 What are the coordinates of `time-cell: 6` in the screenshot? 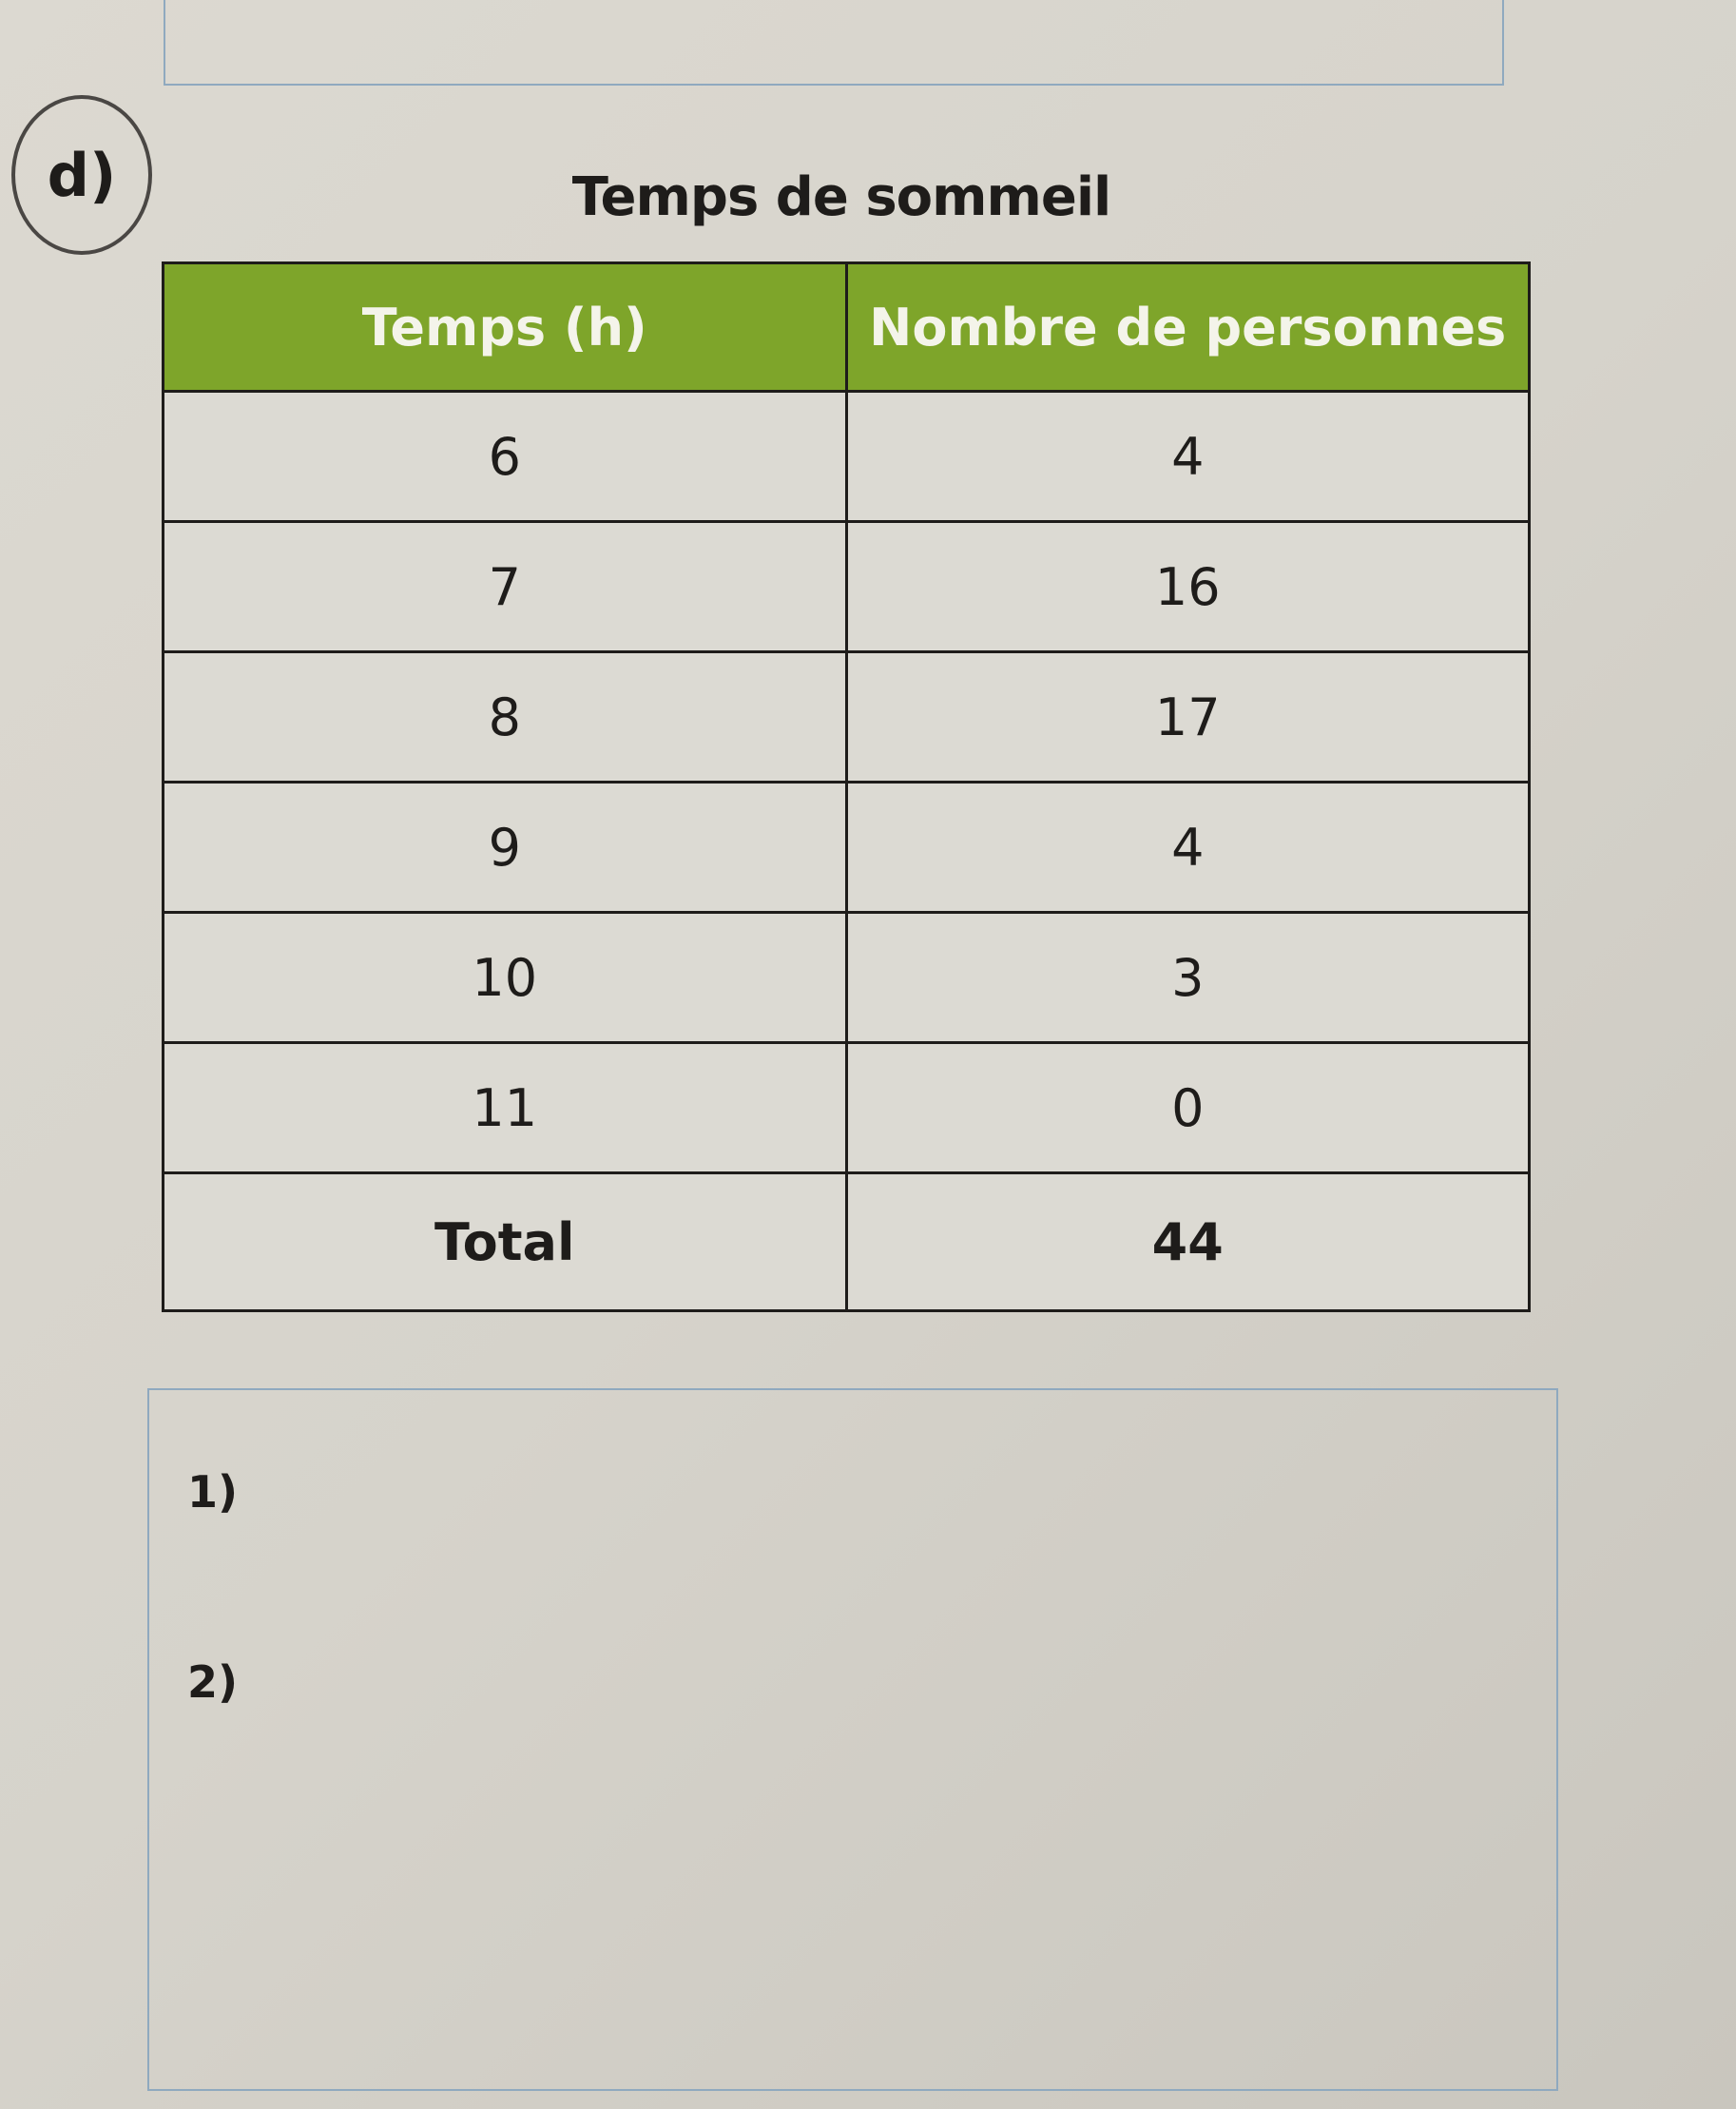 It's located at (505, 456).